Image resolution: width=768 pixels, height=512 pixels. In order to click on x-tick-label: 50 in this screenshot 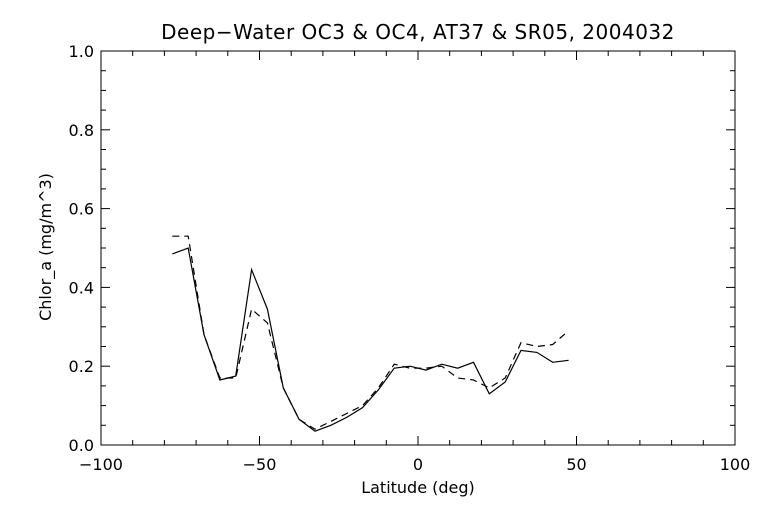, I will do `click(576, 464)`.